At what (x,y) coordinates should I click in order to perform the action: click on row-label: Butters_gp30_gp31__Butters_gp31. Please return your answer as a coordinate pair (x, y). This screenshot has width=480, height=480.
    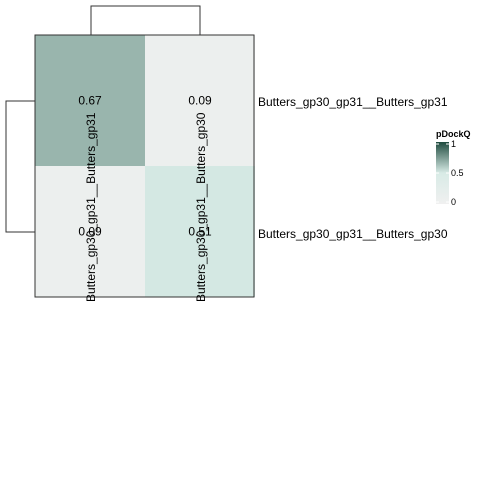
    Looking at the image, I should click on (353, 102).